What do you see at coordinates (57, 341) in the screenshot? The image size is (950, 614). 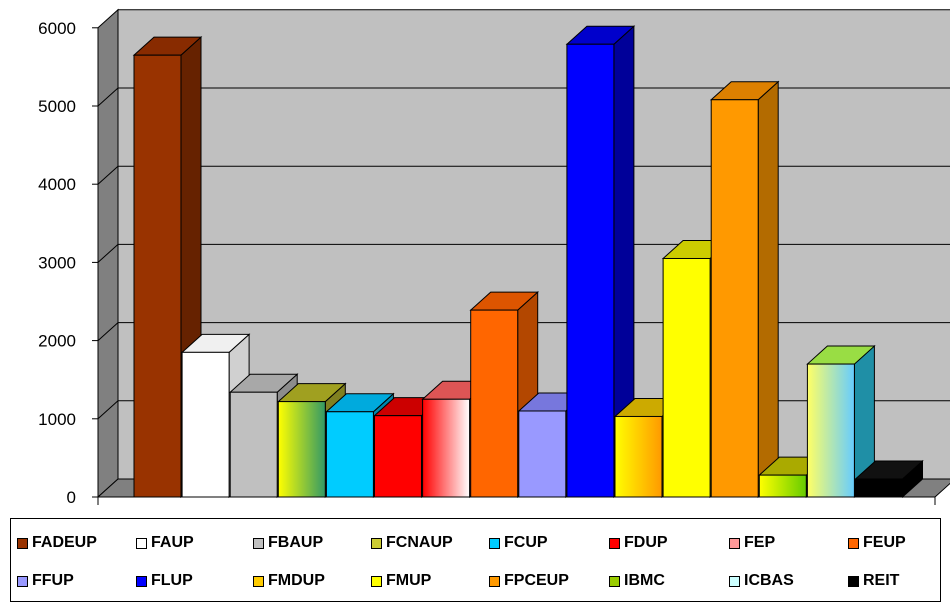 I see `y-tick-label: 2000` at bounding box center [57, 341].